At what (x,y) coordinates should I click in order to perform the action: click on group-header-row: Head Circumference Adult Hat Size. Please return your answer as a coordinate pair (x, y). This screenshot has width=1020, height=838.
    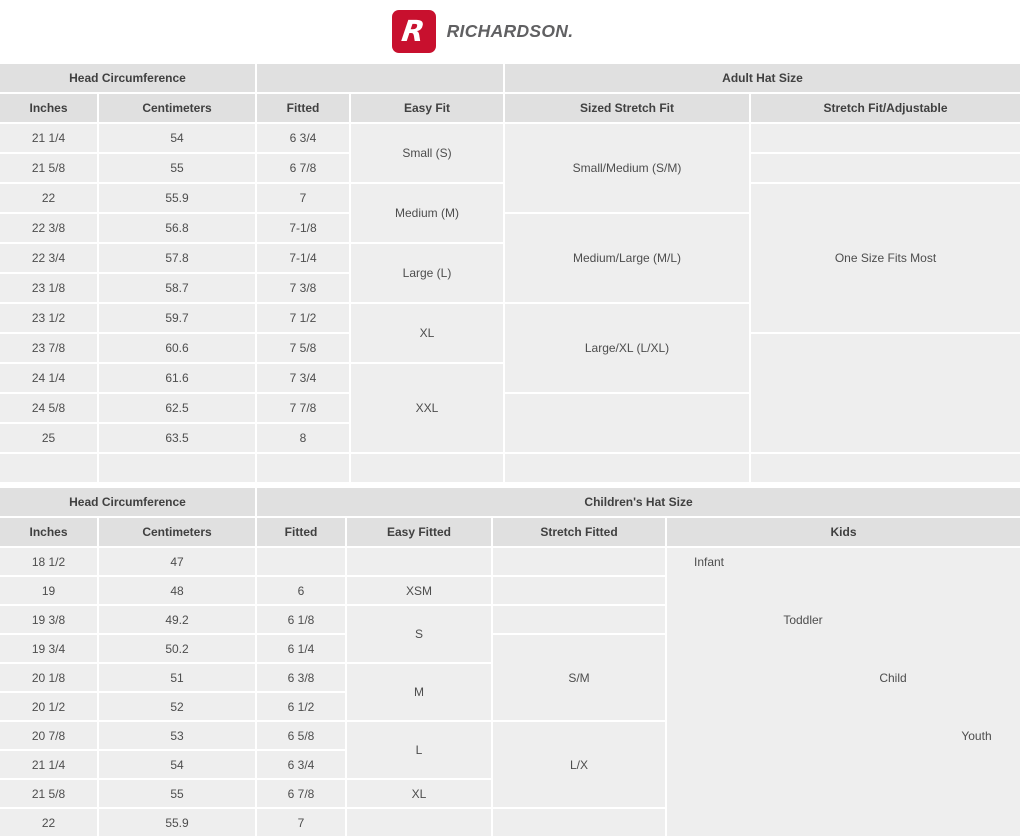
    Looking at the image, I should click on (510, 78).